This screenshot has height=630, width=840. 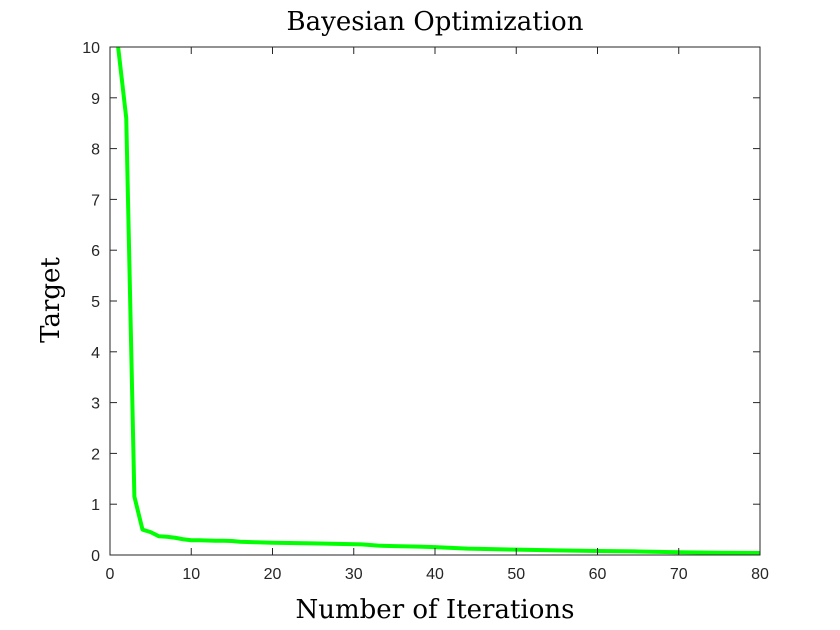 What do you see at coordinates (95, 150) in the screenshot?
I see `y-tick-label: 8` at bounding box center [95, 150].